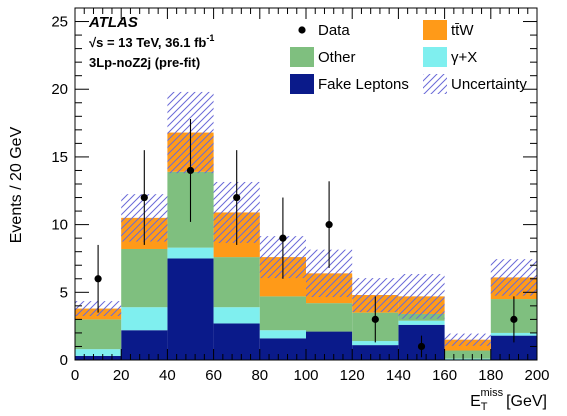 The height and width of the screenshot is (416, 567). I want to click on y-tick-label-4: 20, so click(59, 89).